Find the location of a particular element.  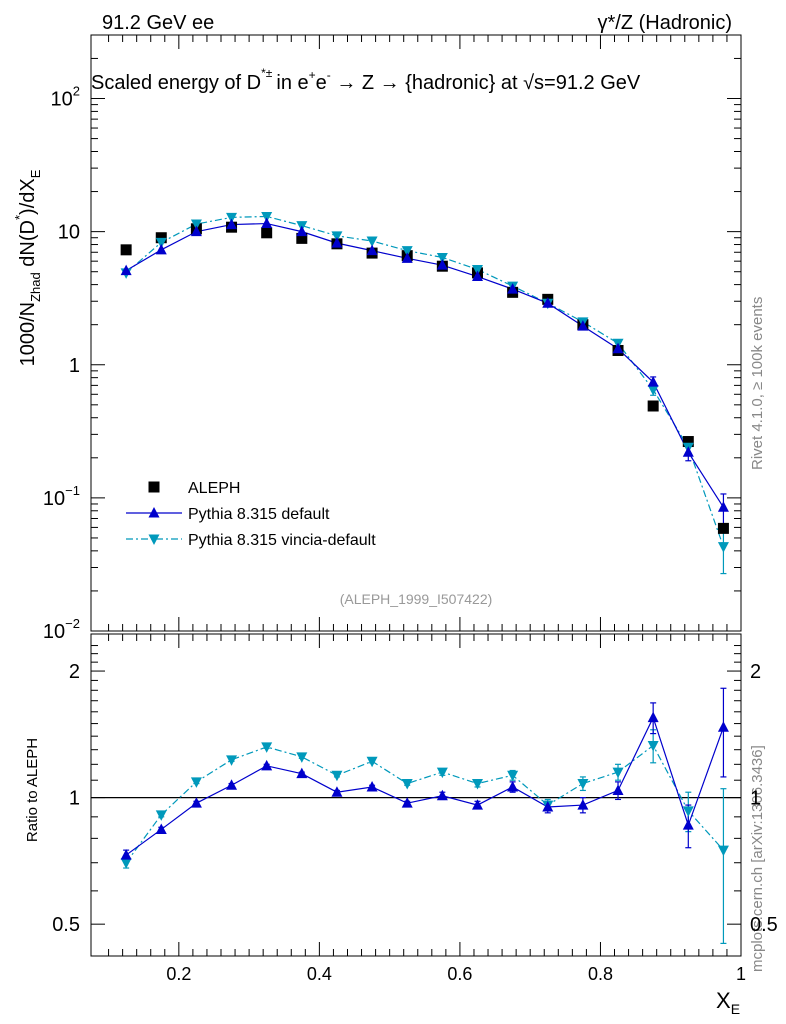

header-left: 91.2 GeV ee is located at coordinates (158, 23).